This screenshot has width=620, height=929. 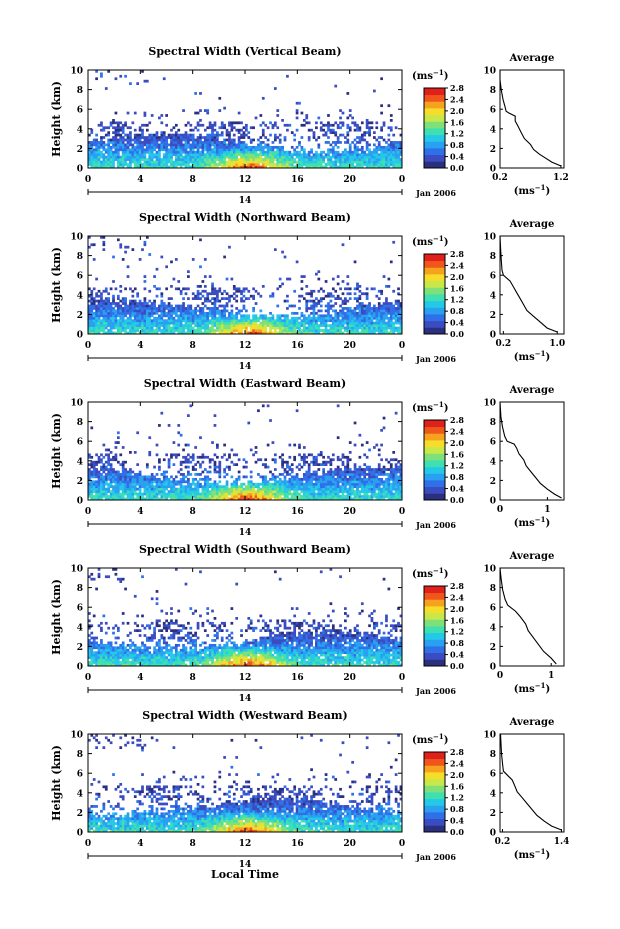 I want to click on colorbar-tick-label: 2.0, so click(x=457, y=277).